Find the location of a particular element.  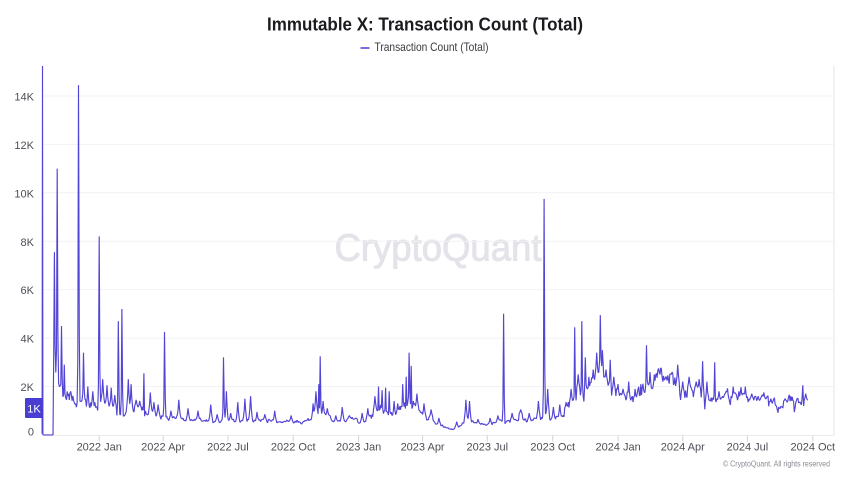

svg-text: CryptoQuant is located at coordinates (438, 249).